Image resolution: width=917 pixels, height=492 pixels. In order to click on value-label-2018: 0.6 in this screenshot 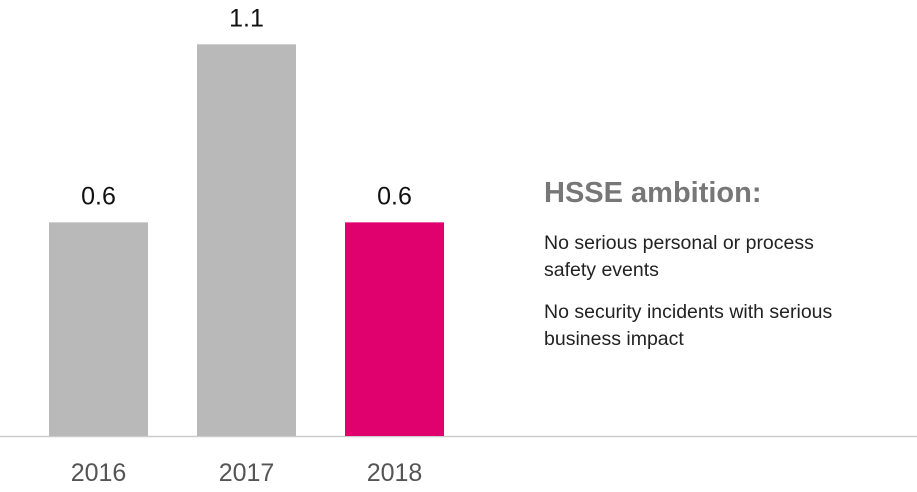, I will do `click(394, 196)`.